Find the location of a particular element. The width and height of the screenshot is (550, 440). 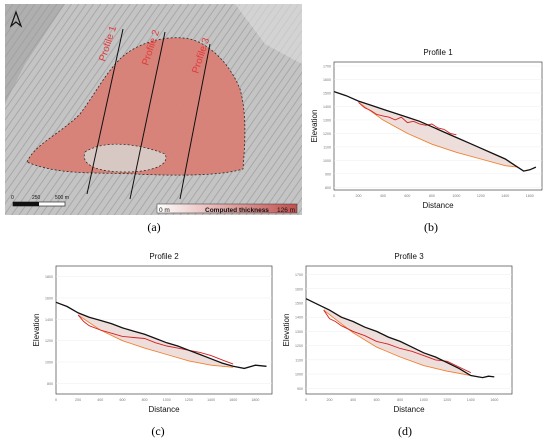

scale-tick-500: 500 m is located at coordinates (62, 198).